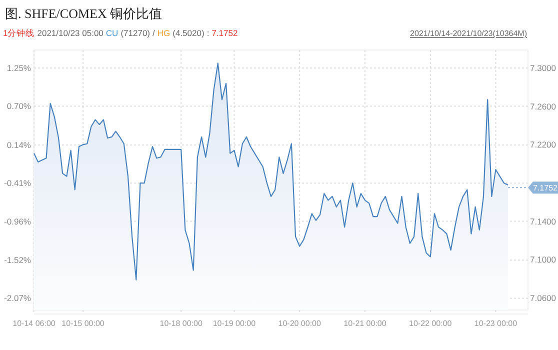 This screenshot has height=350, width=558. I want to click on y-tick-label: -0.41%, so click(18, 183).